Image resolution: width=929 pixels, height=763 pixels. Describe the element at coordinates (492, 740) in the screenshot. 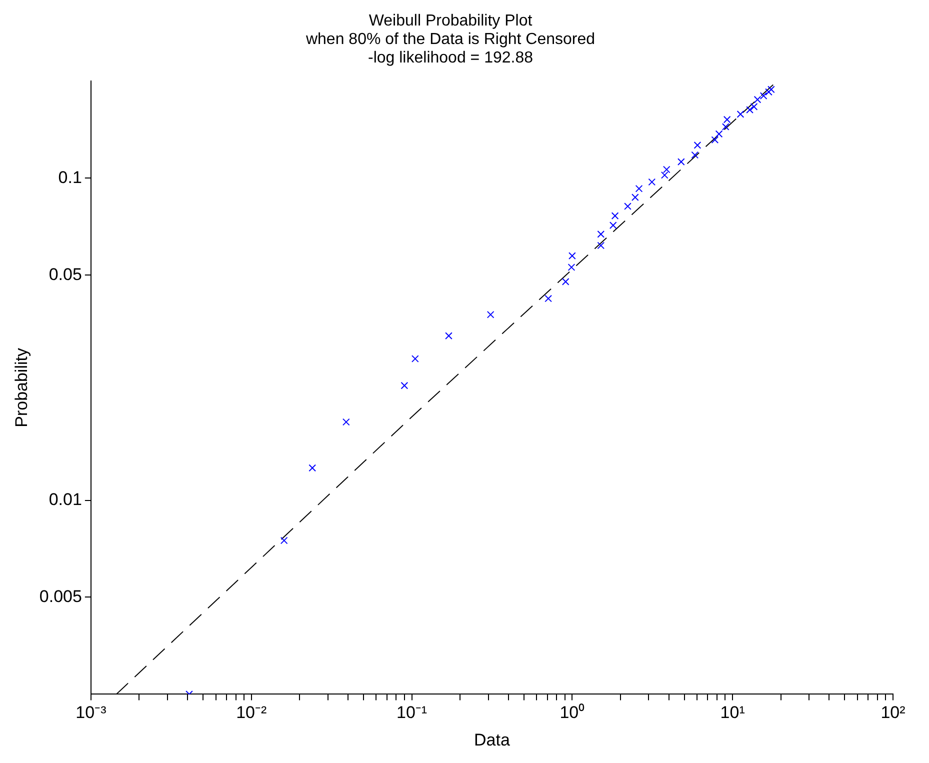

I see `x-axis-title: Data` at that location.